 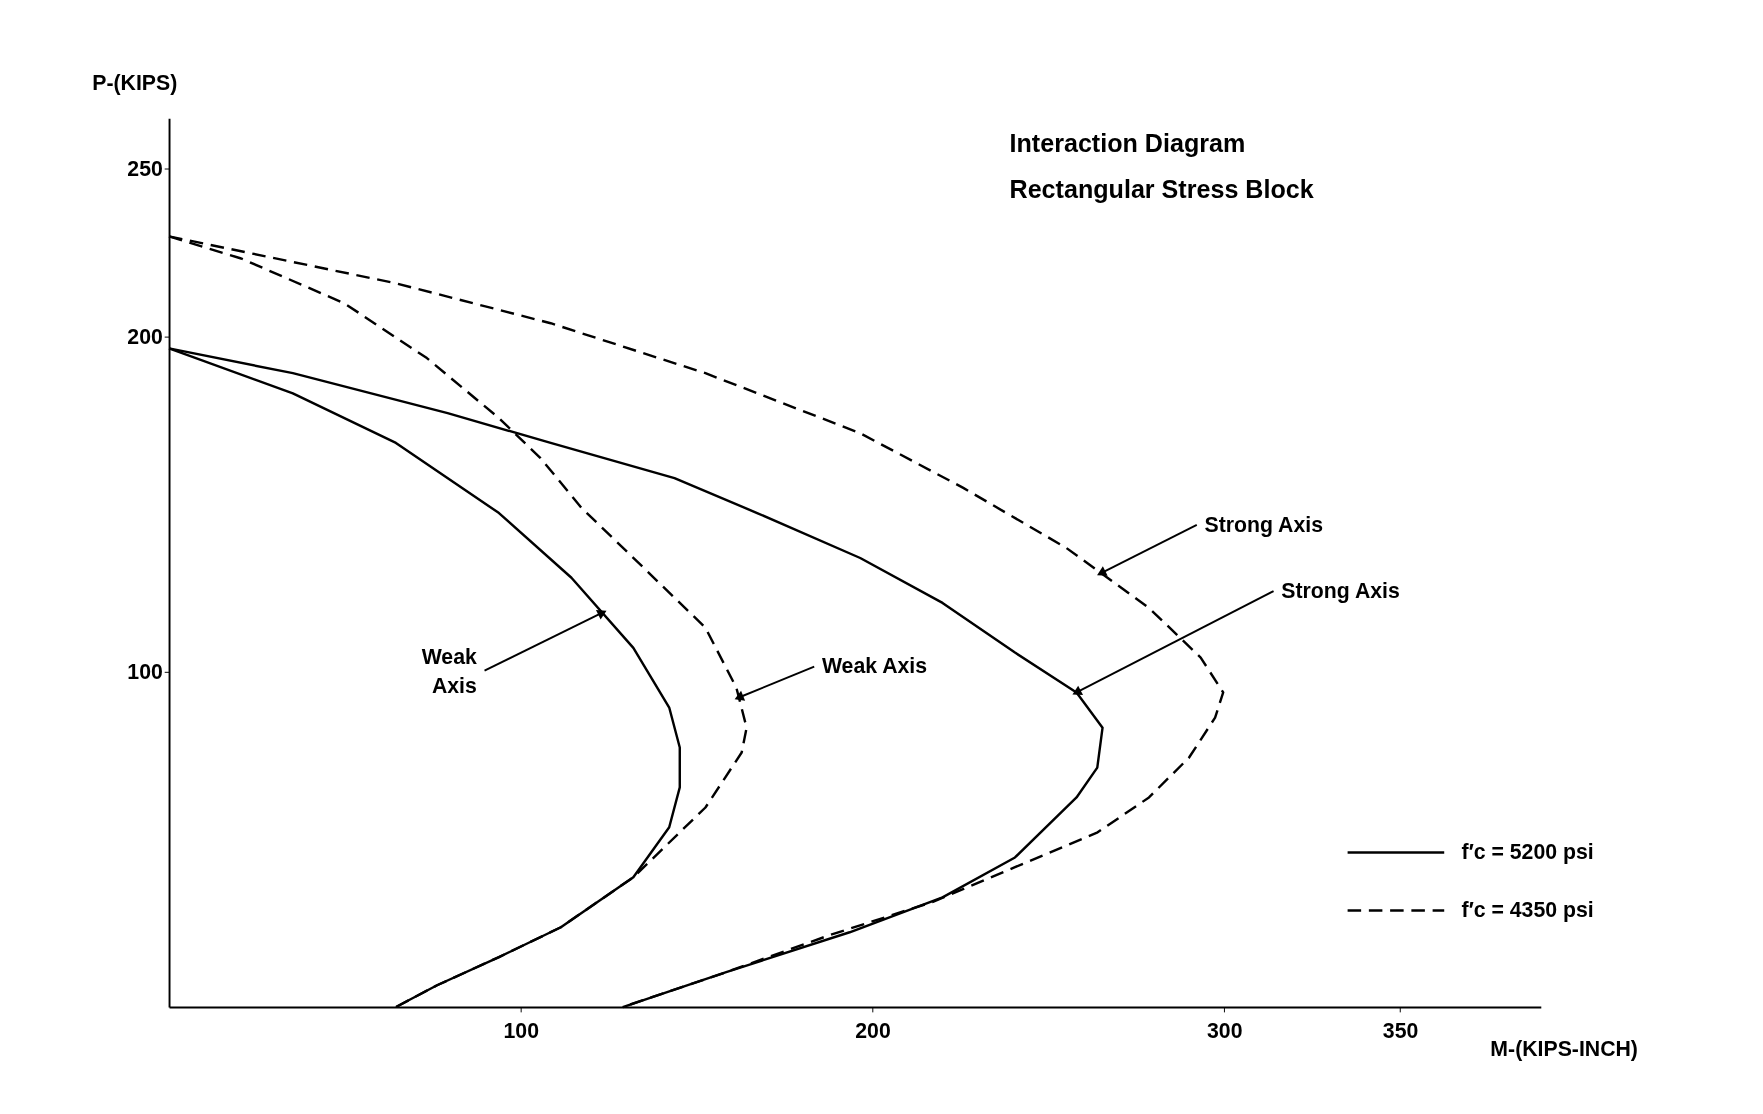 I want to click on x-tick-label: 200, so click(x=873, y=1031).